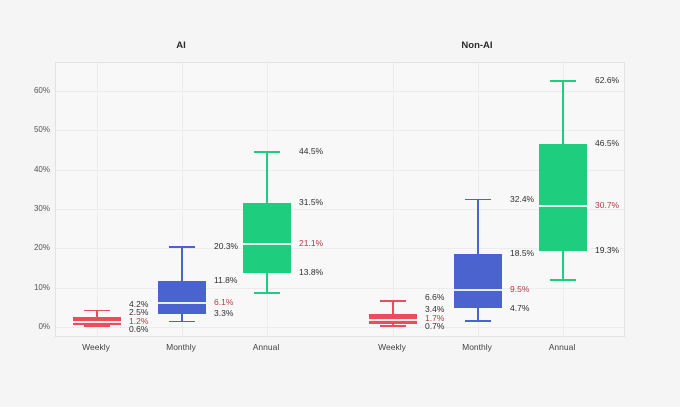 The image size is (680, 407). What do you see at coordinates (139, 312) in the screenshot?
I see `value-label: 2.5%` at bounding box center [139, 312].